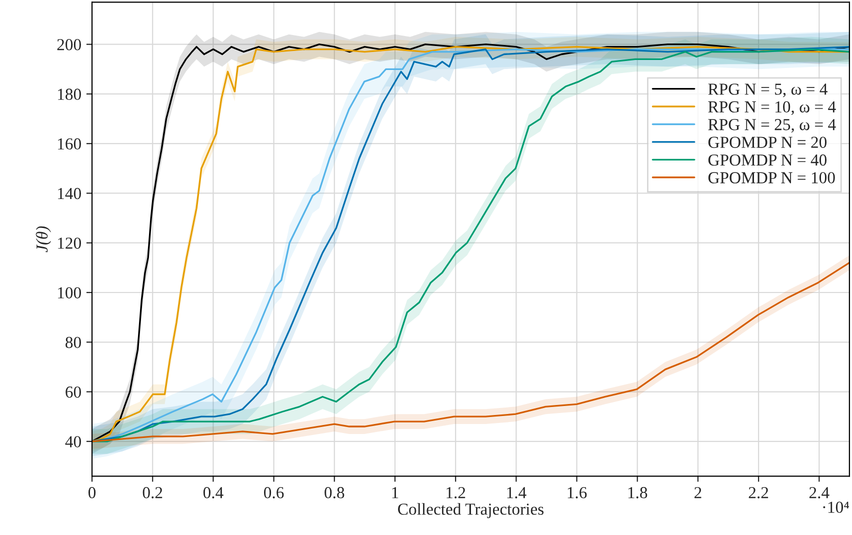 Image resolution: width=852 pixels, height=535 pixels. I want to click on y-tick-label: 100, so click(69, 292).